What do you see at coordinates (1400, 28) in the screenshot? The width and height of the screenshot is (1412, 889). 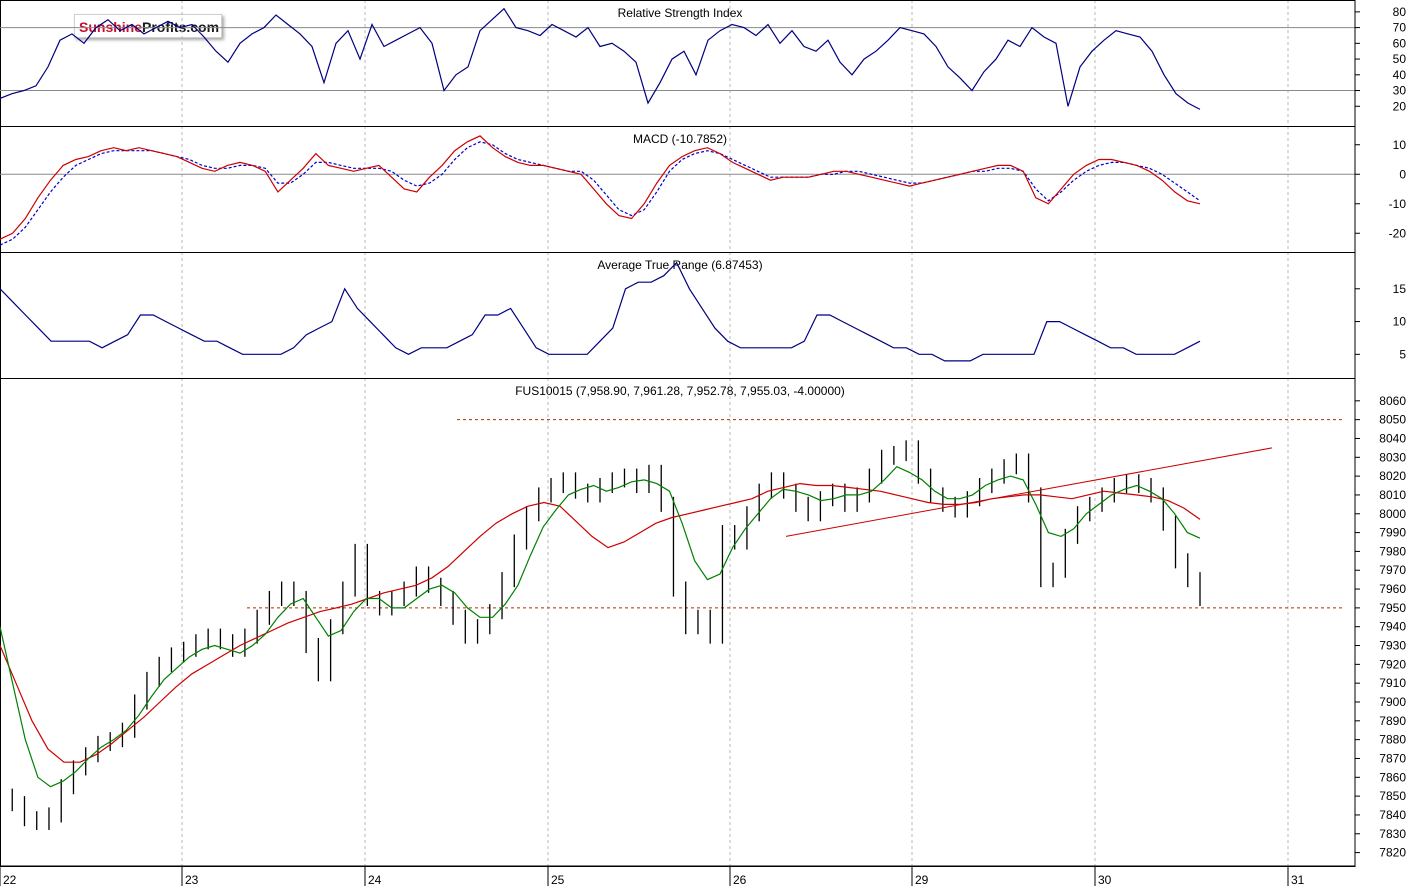 I see `rsi-tick-label: 70` at bounding box center [1400, 28].